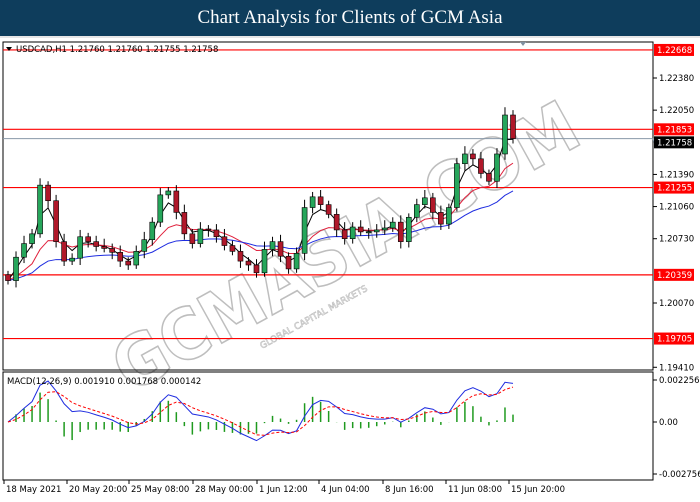  Describe the element at coordinates (679, 381) in the screenshot. I see `macd-y-tick-label: 0.002256` at that location.